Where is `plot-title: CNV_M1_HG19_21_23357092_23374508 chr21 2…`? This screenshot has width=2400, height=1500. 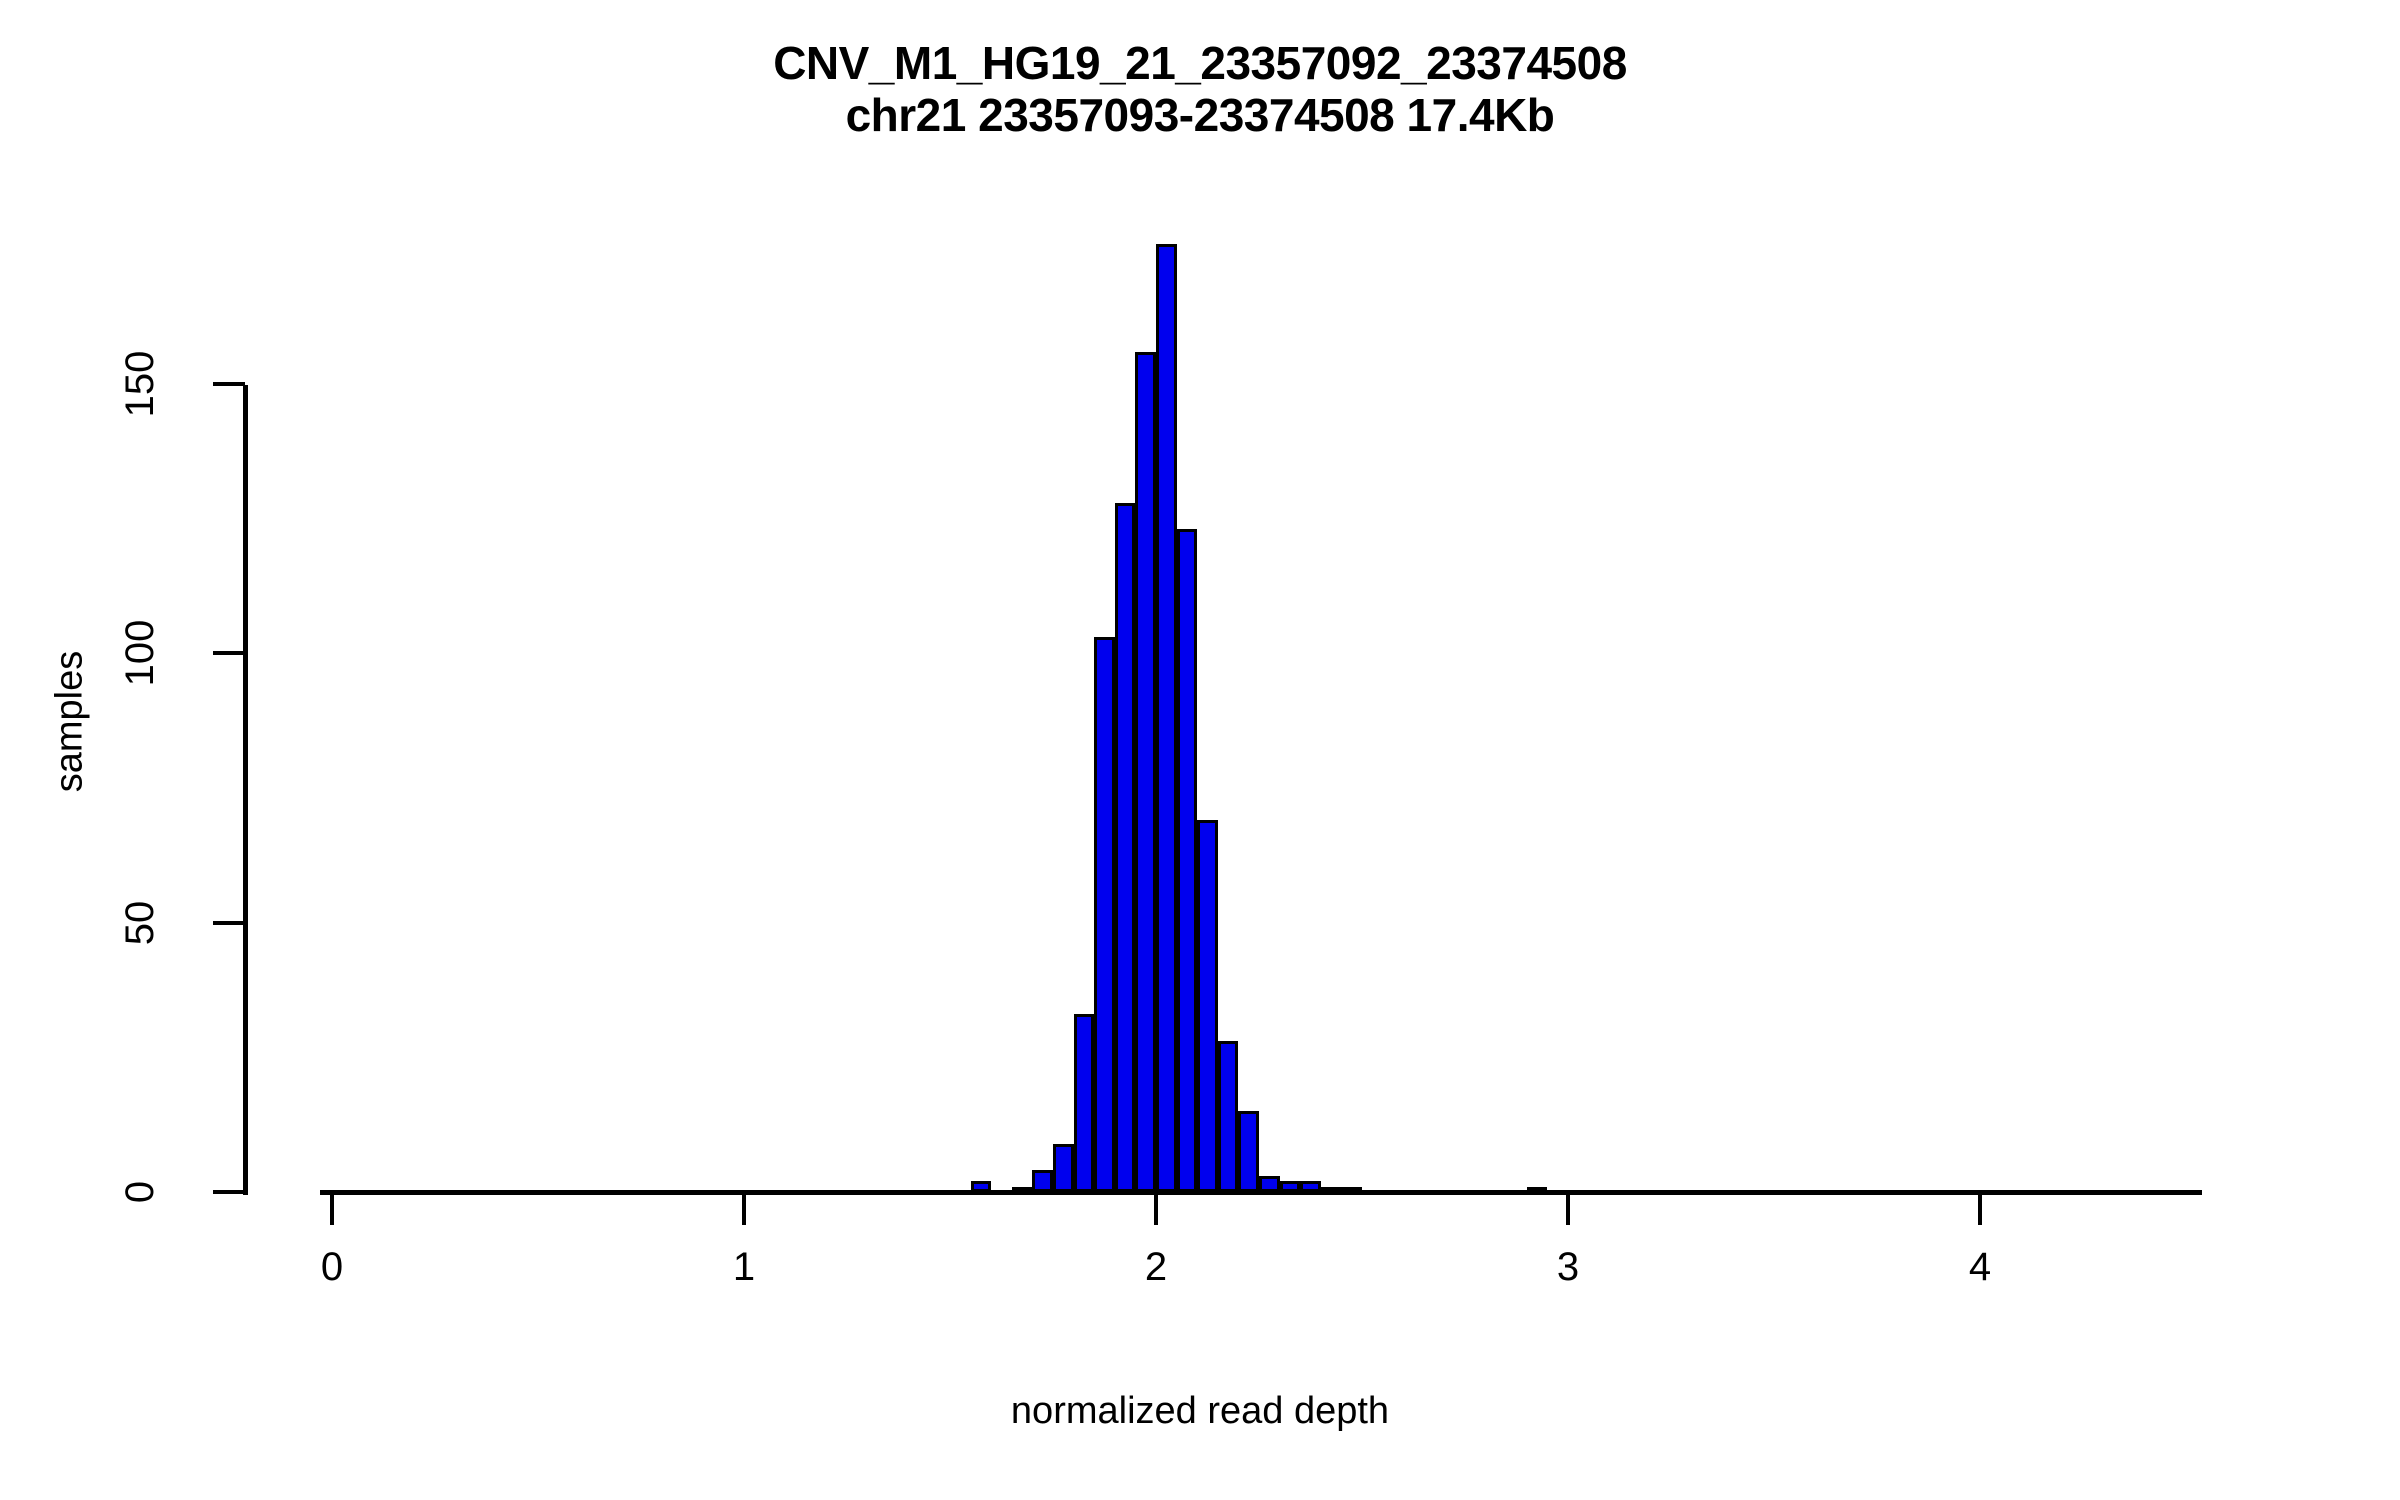
plot-title: CNV_M1_HG19_21_23357092_23374508 chr21 2… is located at coordinates (1200, 89).